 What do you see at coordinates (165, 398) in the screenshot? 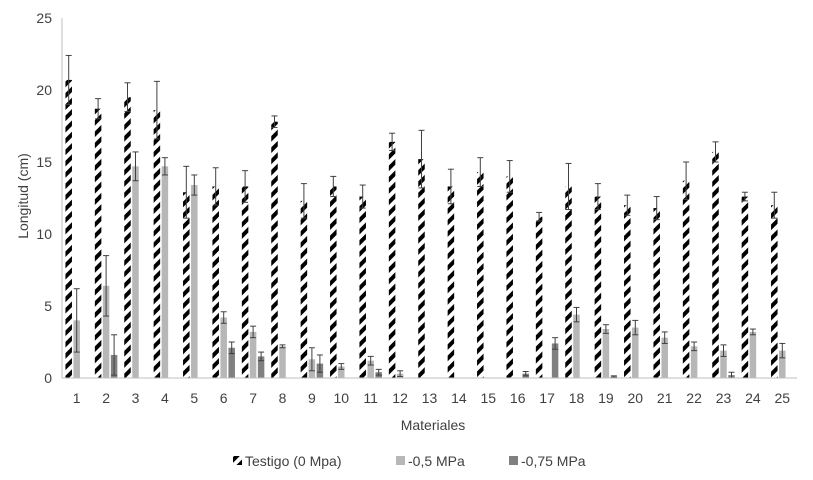
I see `x-tick-label: 4` at bounding box center [165, 398].